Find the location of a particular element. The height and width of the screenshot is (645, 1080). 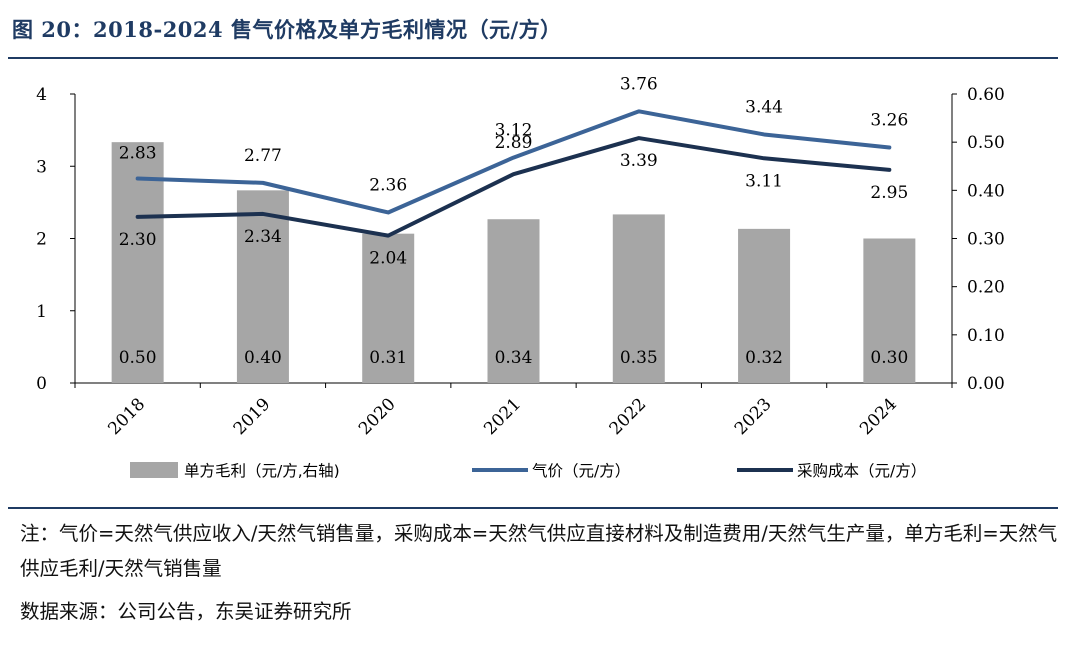

series-line-purchase-cost is located at coordinates (513, 187).